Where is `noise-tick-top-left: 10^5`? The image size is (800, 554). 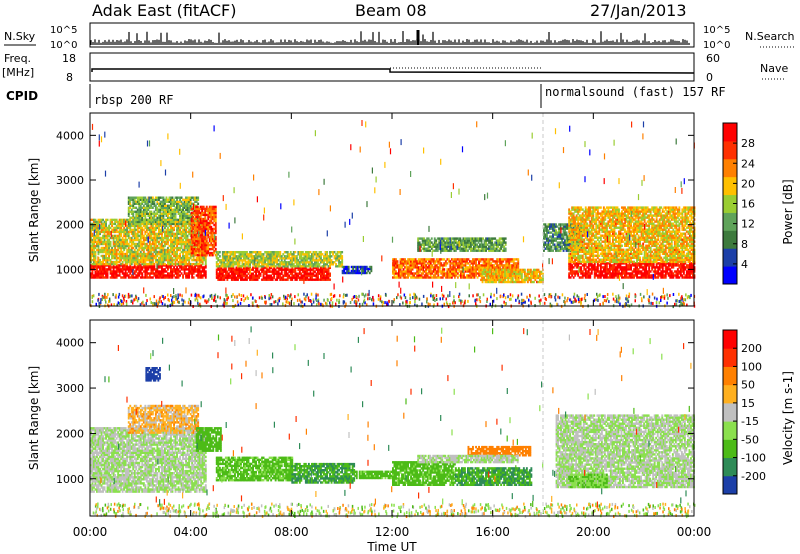
noise-tick-top-left: 10^5 is located at coordinates (63, 30).